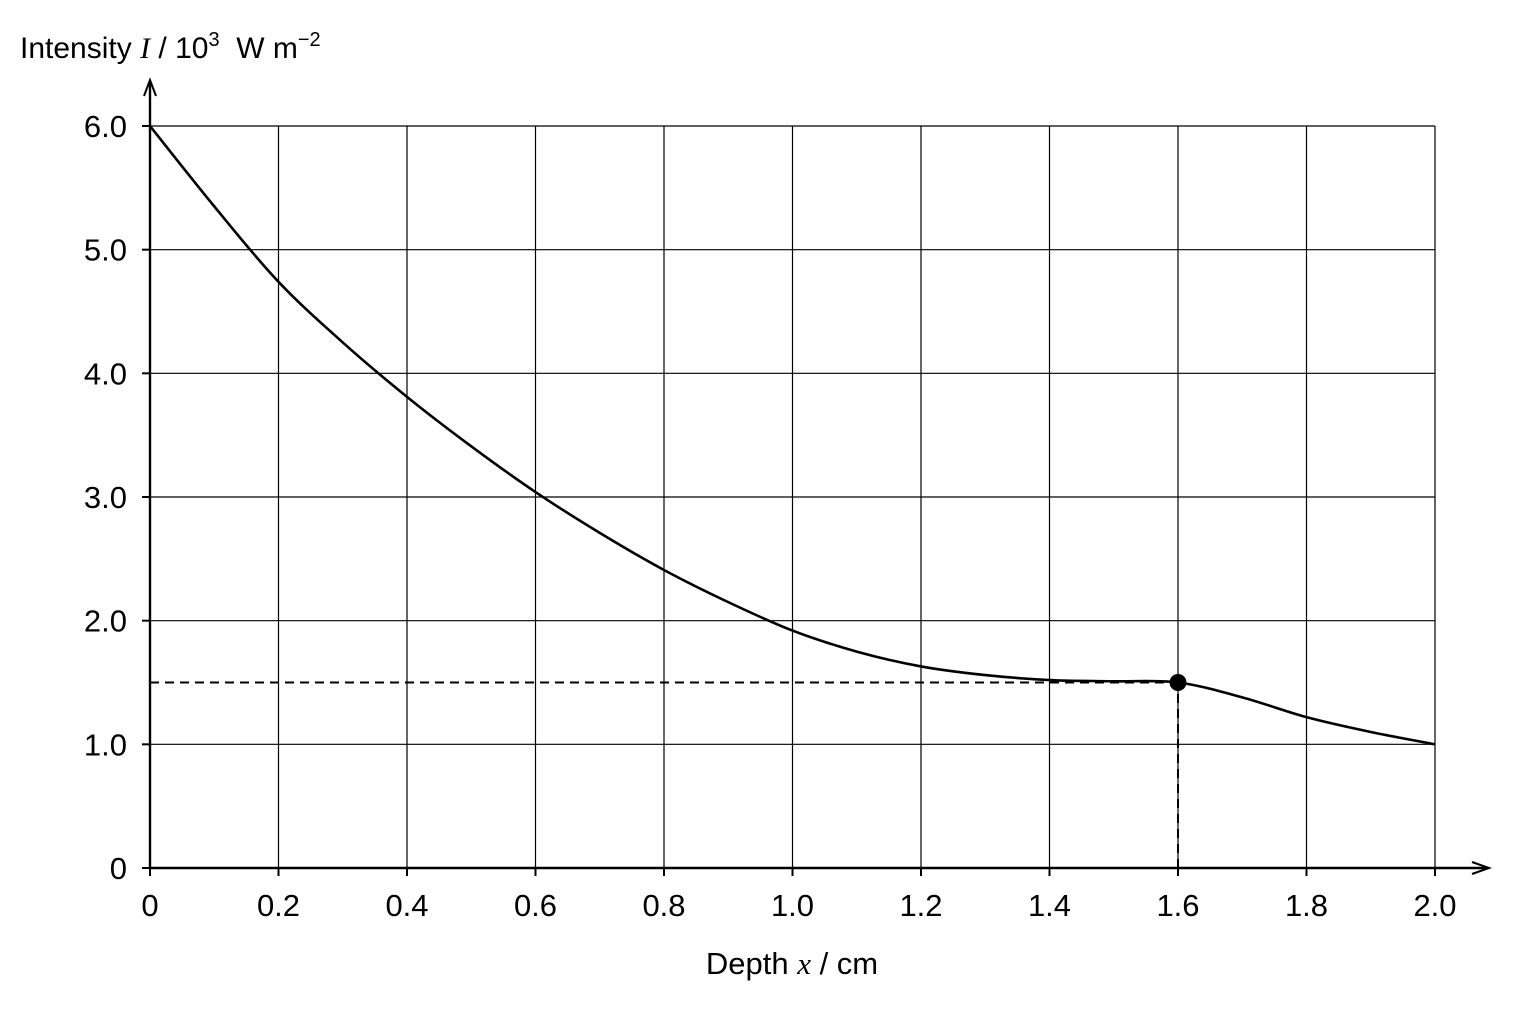 The height and width of the screenshot is (1024, 1536). I want to click on x-tick-label: 1.0, so click(792, 905).